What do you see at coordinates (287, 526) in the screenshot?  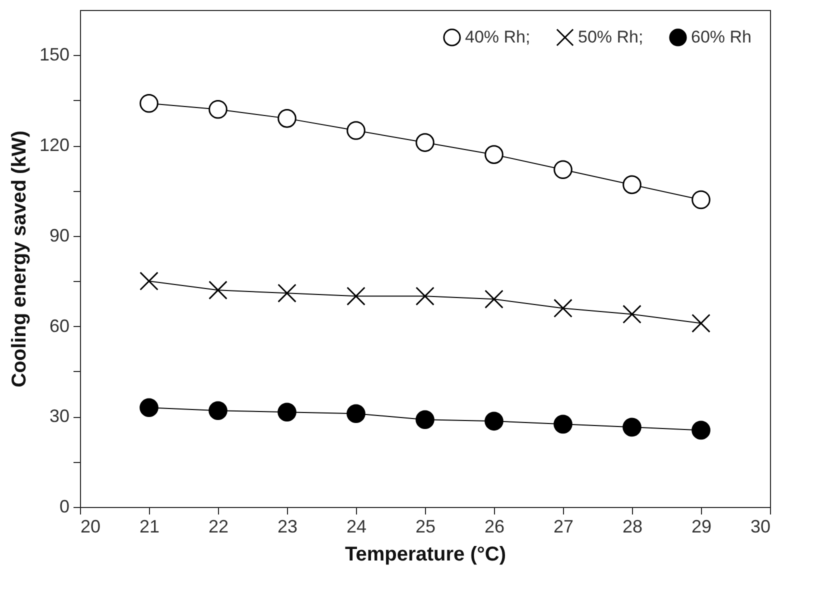 I see `x-tick-label: 23` at bounding box center [287, 526].